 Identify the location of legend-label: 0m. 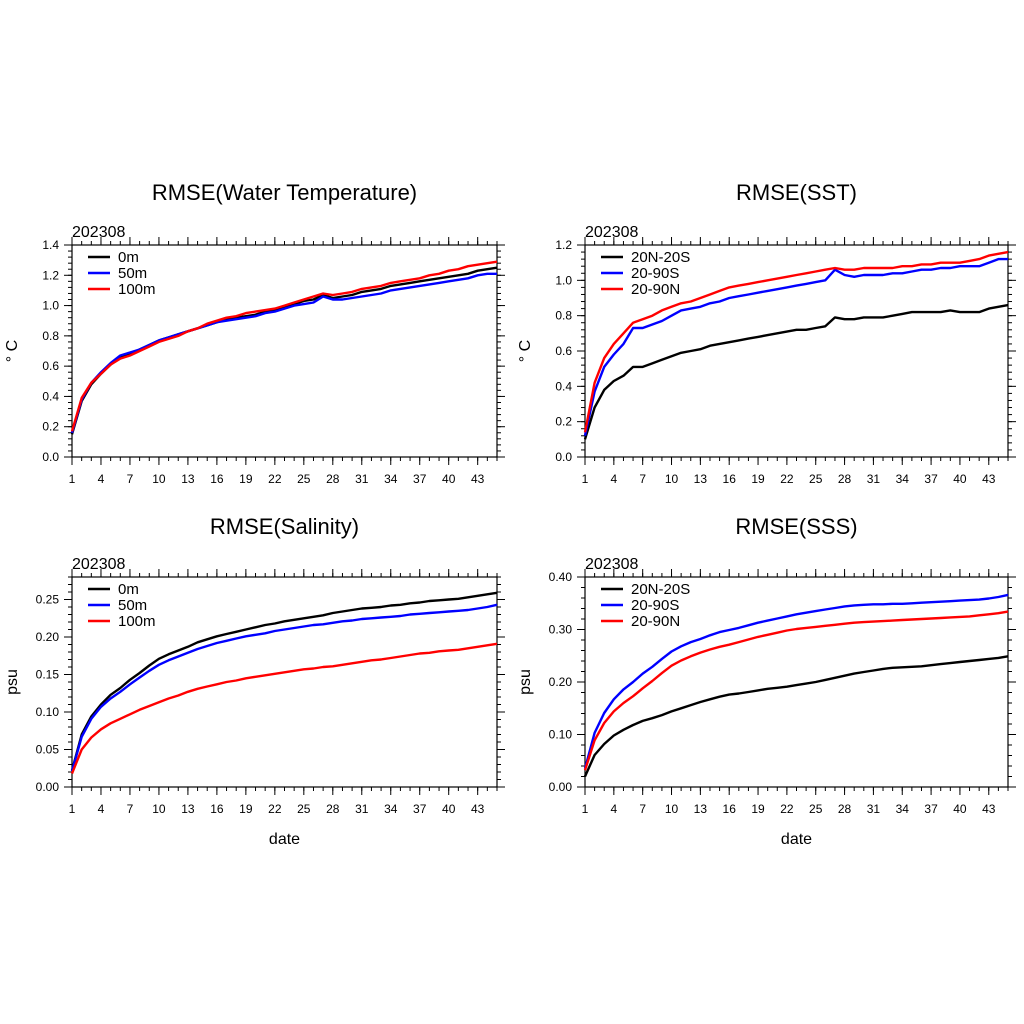
(128, 257).